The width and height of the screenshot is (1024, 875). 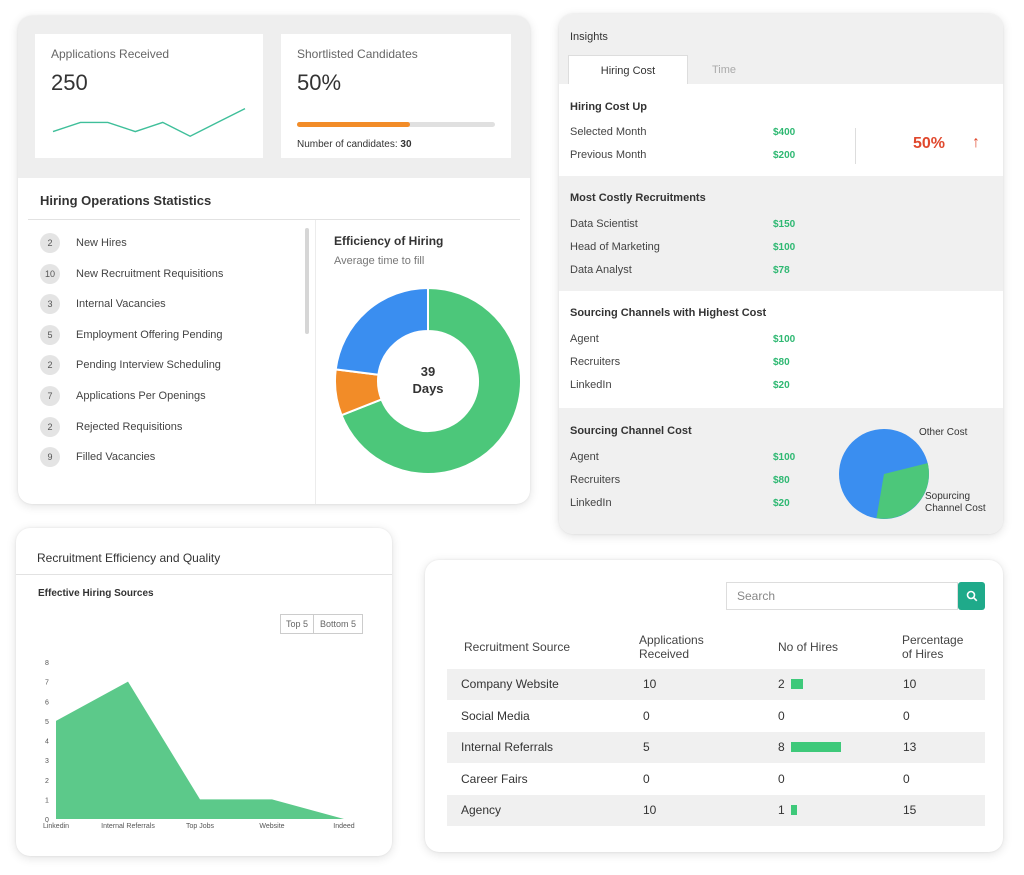 What do you see at coordinates (902, 491) in the screenshot?
I see `pie-slice-sourcing-channel-cost` at bounding box center [902, 491].